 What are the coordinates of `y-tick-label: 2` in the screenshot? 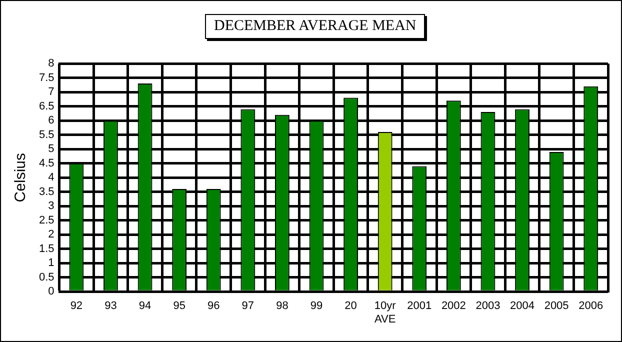 It's located at (51, 234).